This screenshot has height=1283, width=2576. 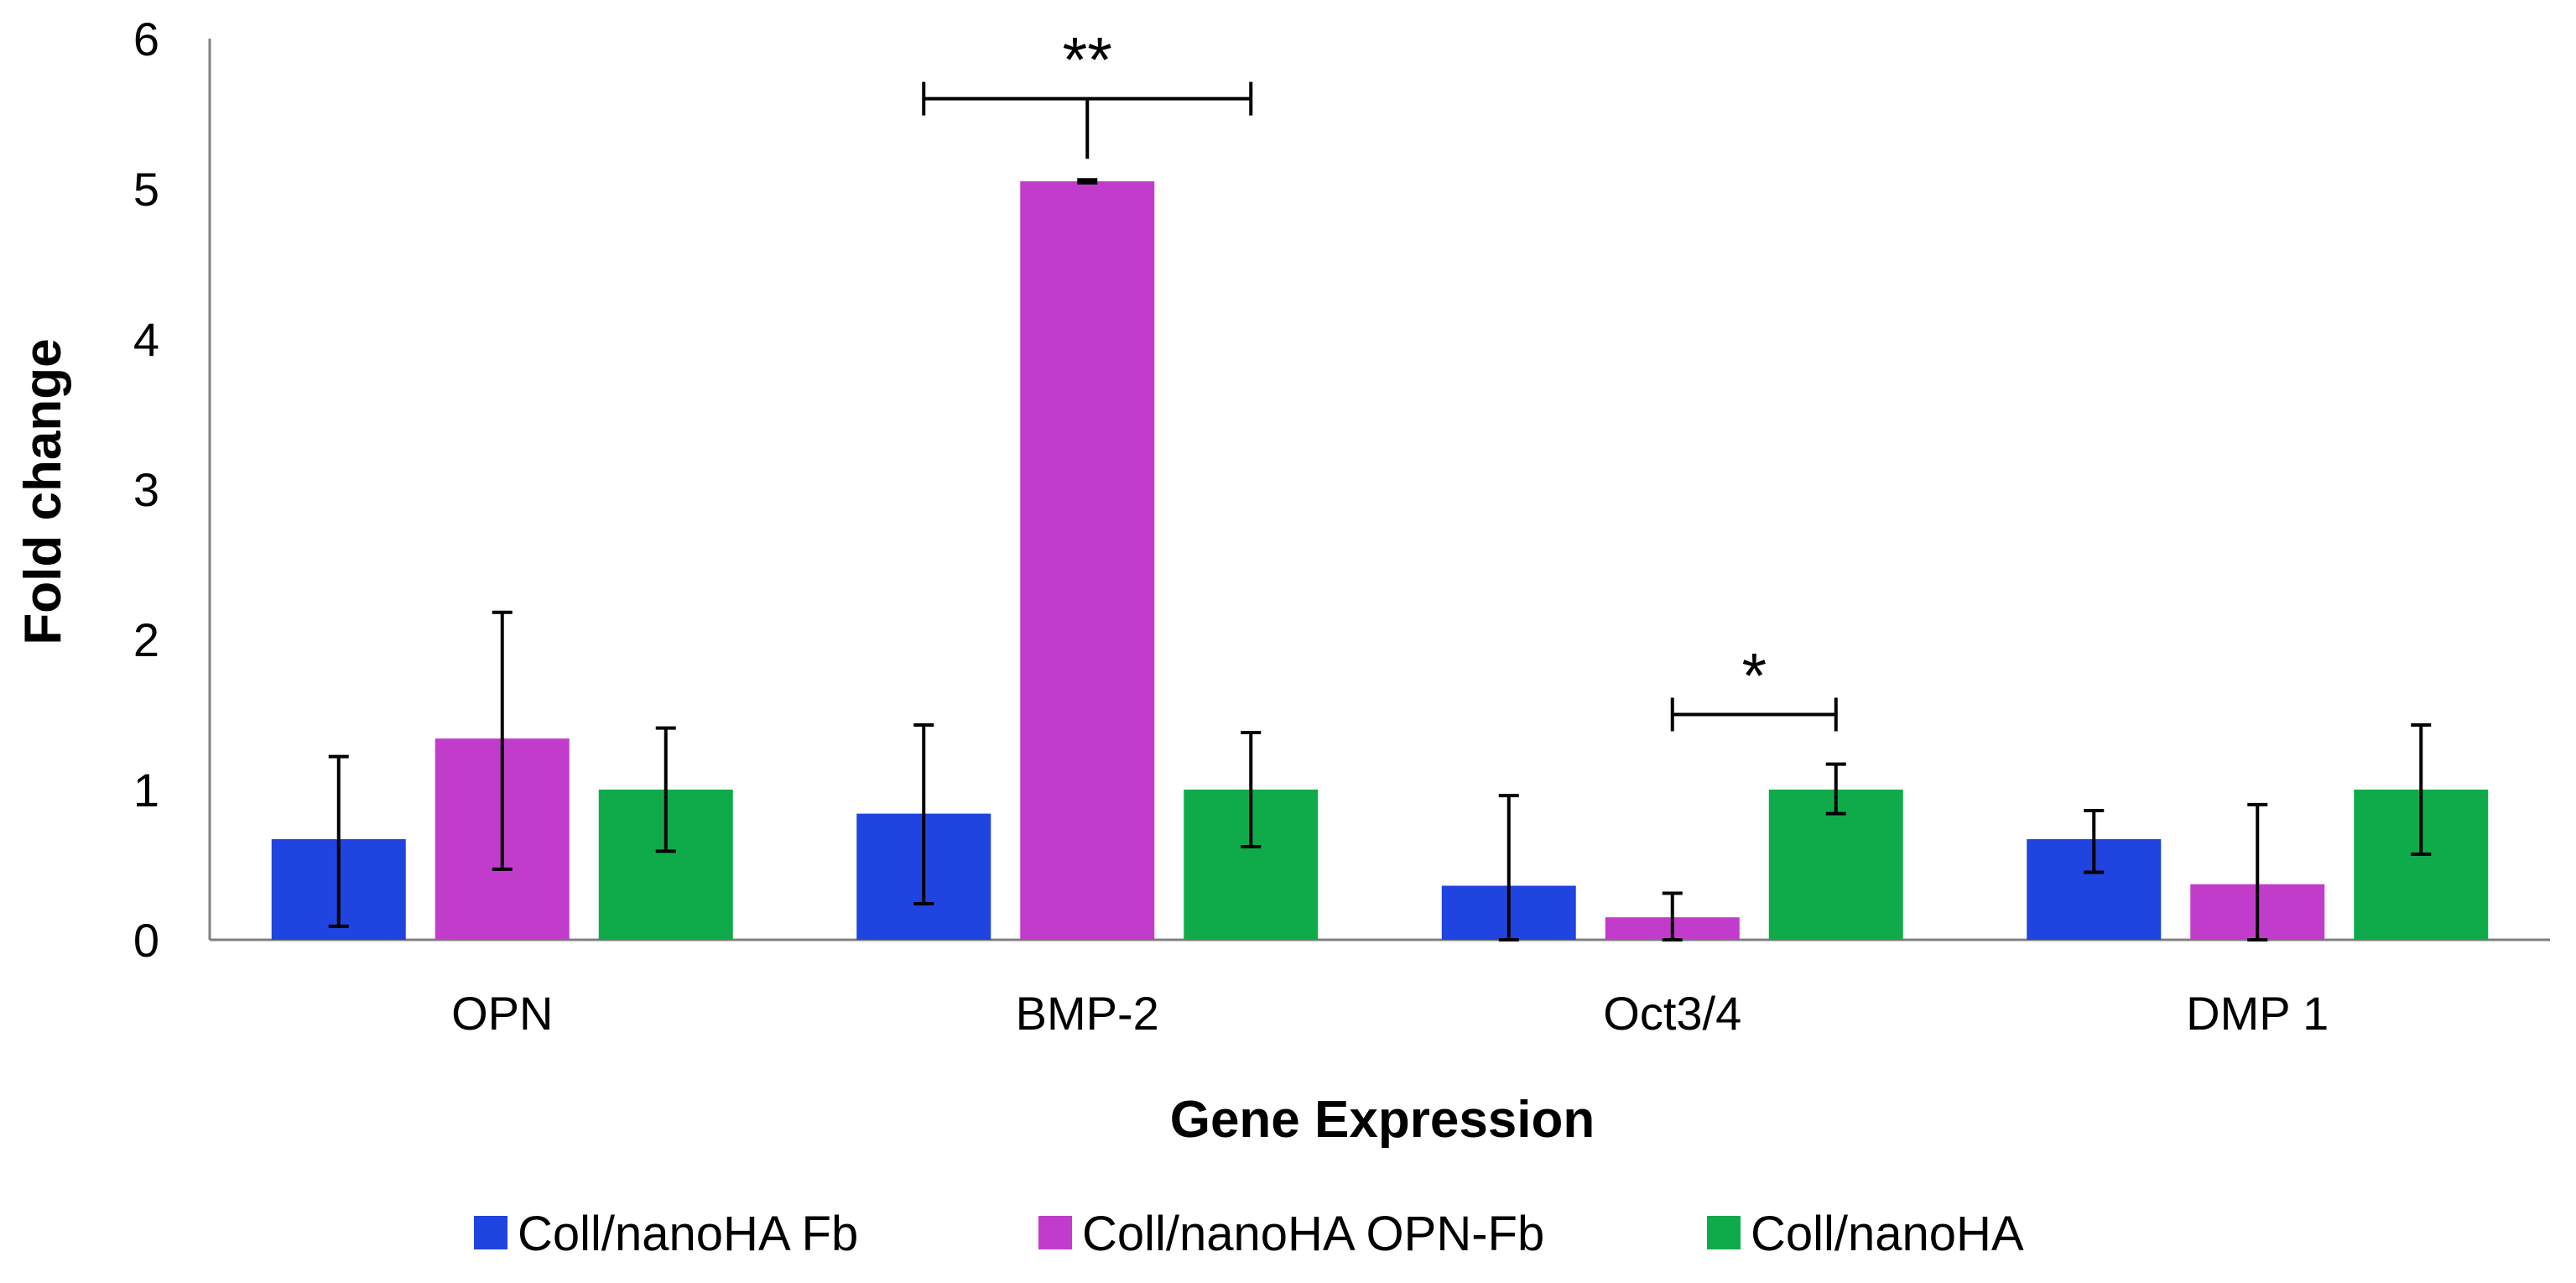 What do you see at coordinates (146, 39) in the screenshot?
I see `y-tick-label: 6` at bounding box center [146, 39].